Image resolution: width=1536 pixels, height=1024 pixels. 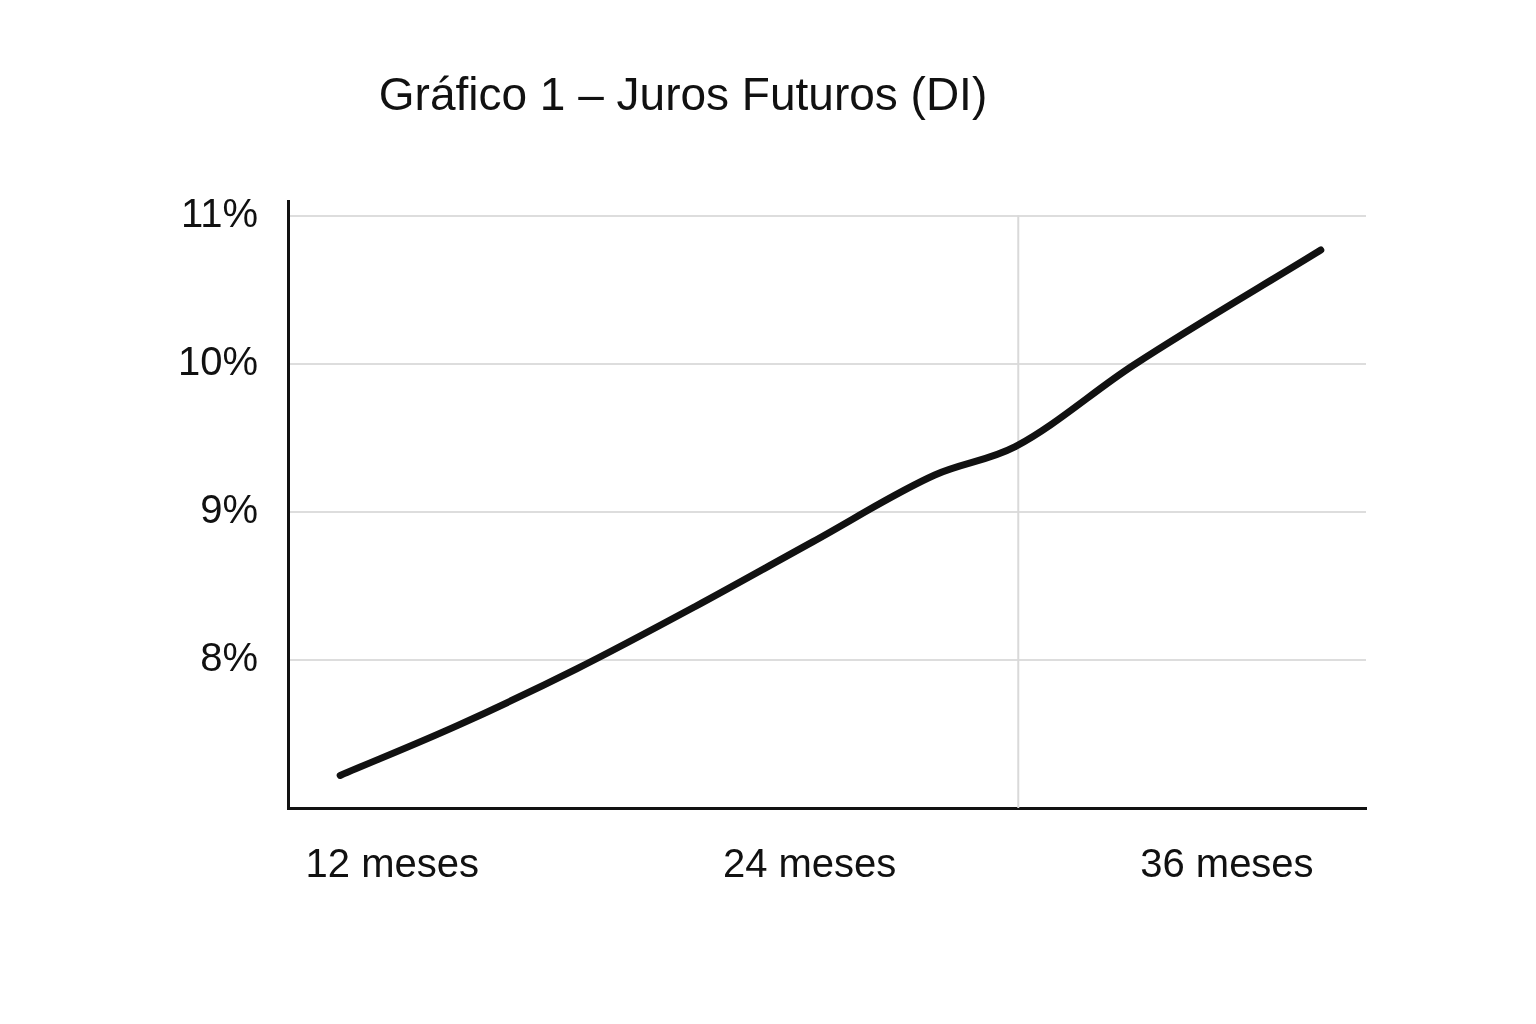 What do you see at coordinates (217, 361) in the screenshot?
I see `y-tick-label: 10%` at bounding box center [217, 361].